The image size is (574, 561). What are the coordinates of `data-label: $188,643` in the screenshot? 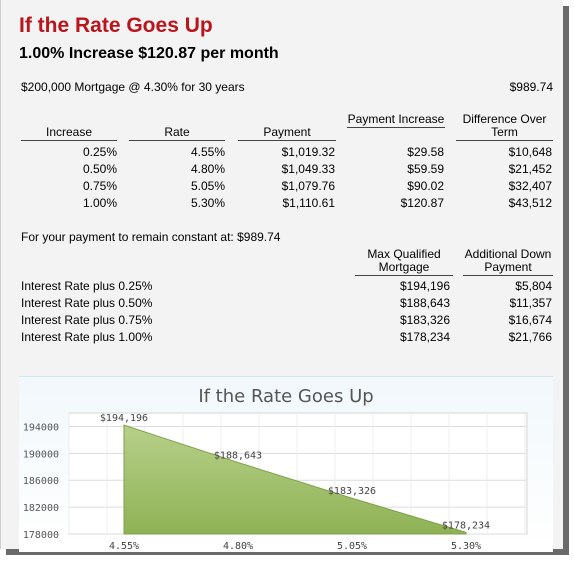 It's located at (238, 455).